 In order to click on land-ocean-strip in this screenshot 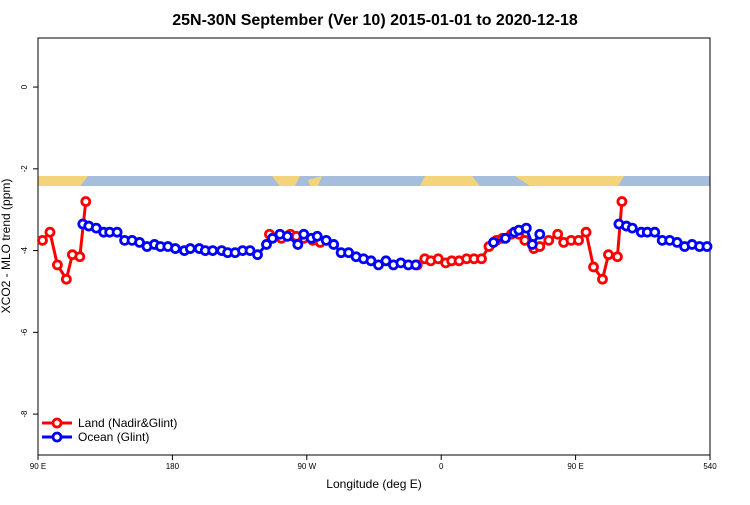, I will do `click(374, 181)`.